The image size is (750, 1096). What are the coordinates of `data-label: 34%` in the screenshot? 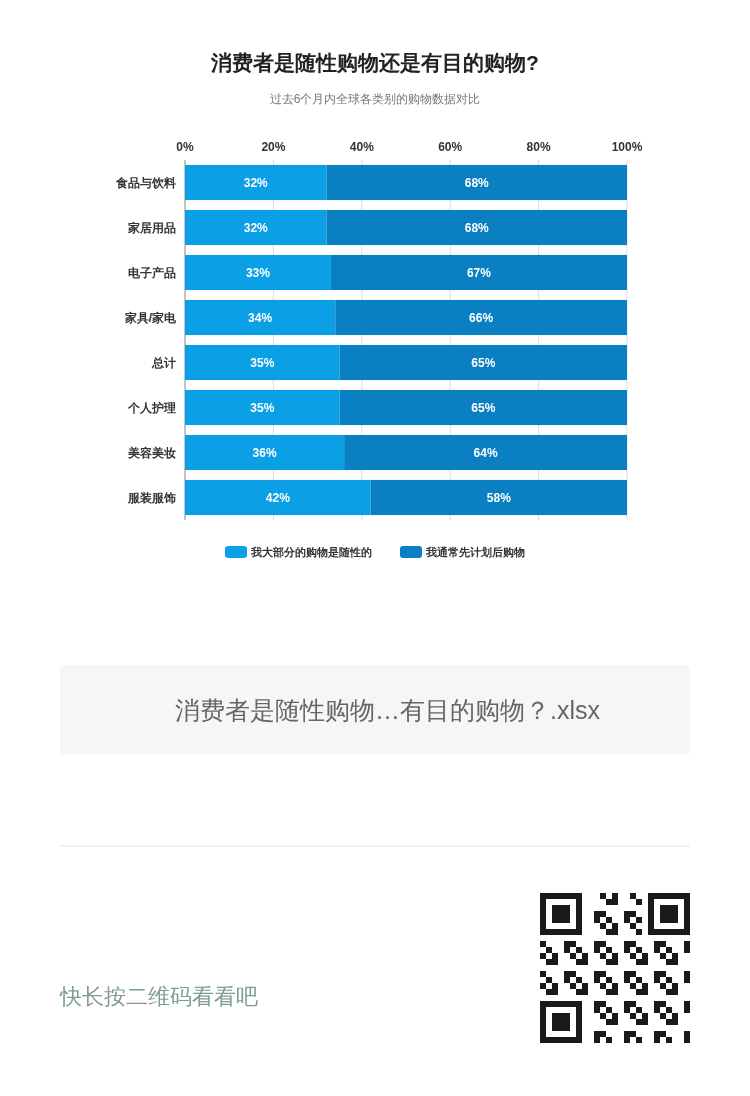 It's located at (260, 317).